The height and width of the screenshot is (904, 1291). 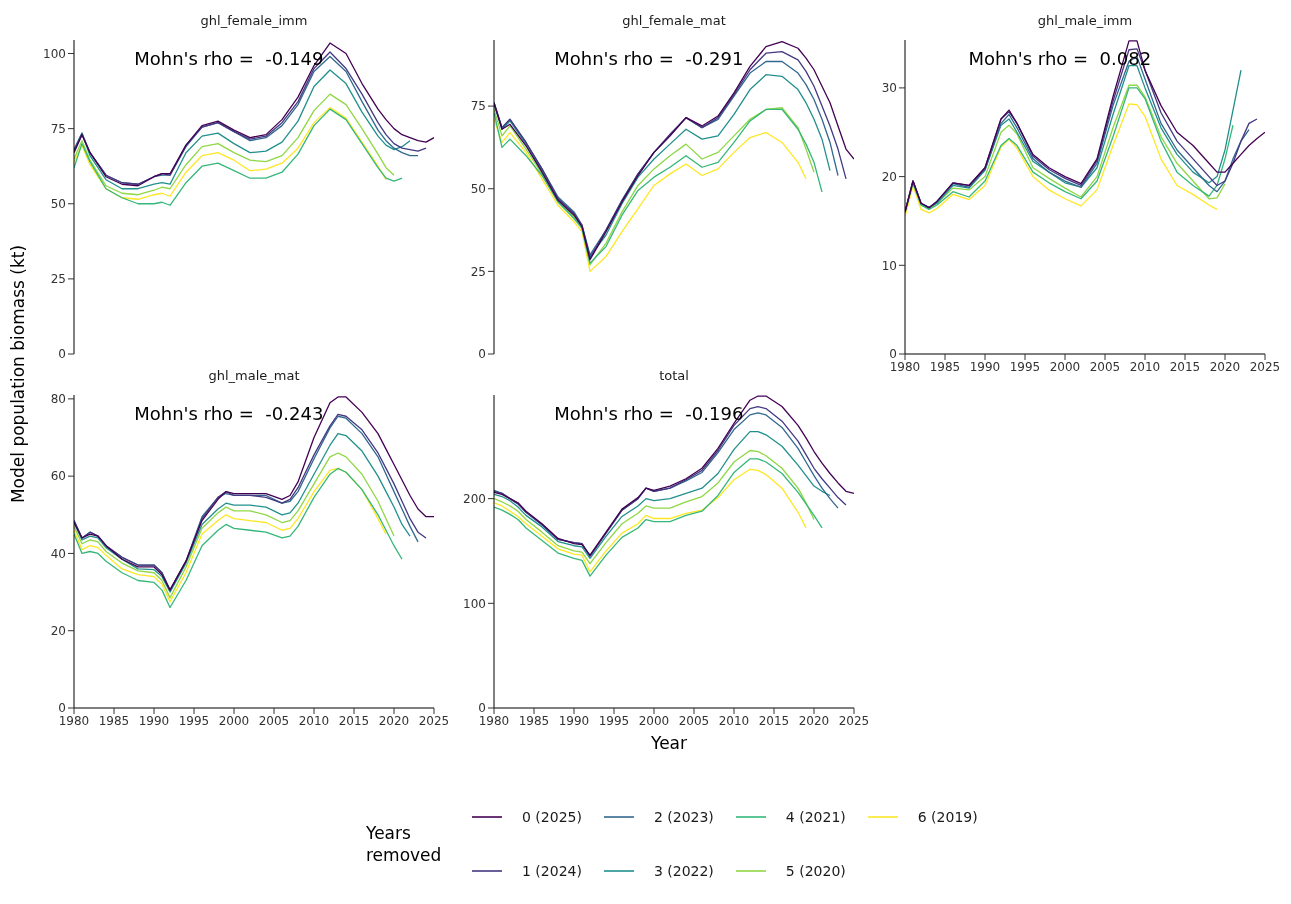 What do you see at coordinates (58, 399) in the screenshot?
I see `y-tick-label: 80` at bounding box center [58, 399].